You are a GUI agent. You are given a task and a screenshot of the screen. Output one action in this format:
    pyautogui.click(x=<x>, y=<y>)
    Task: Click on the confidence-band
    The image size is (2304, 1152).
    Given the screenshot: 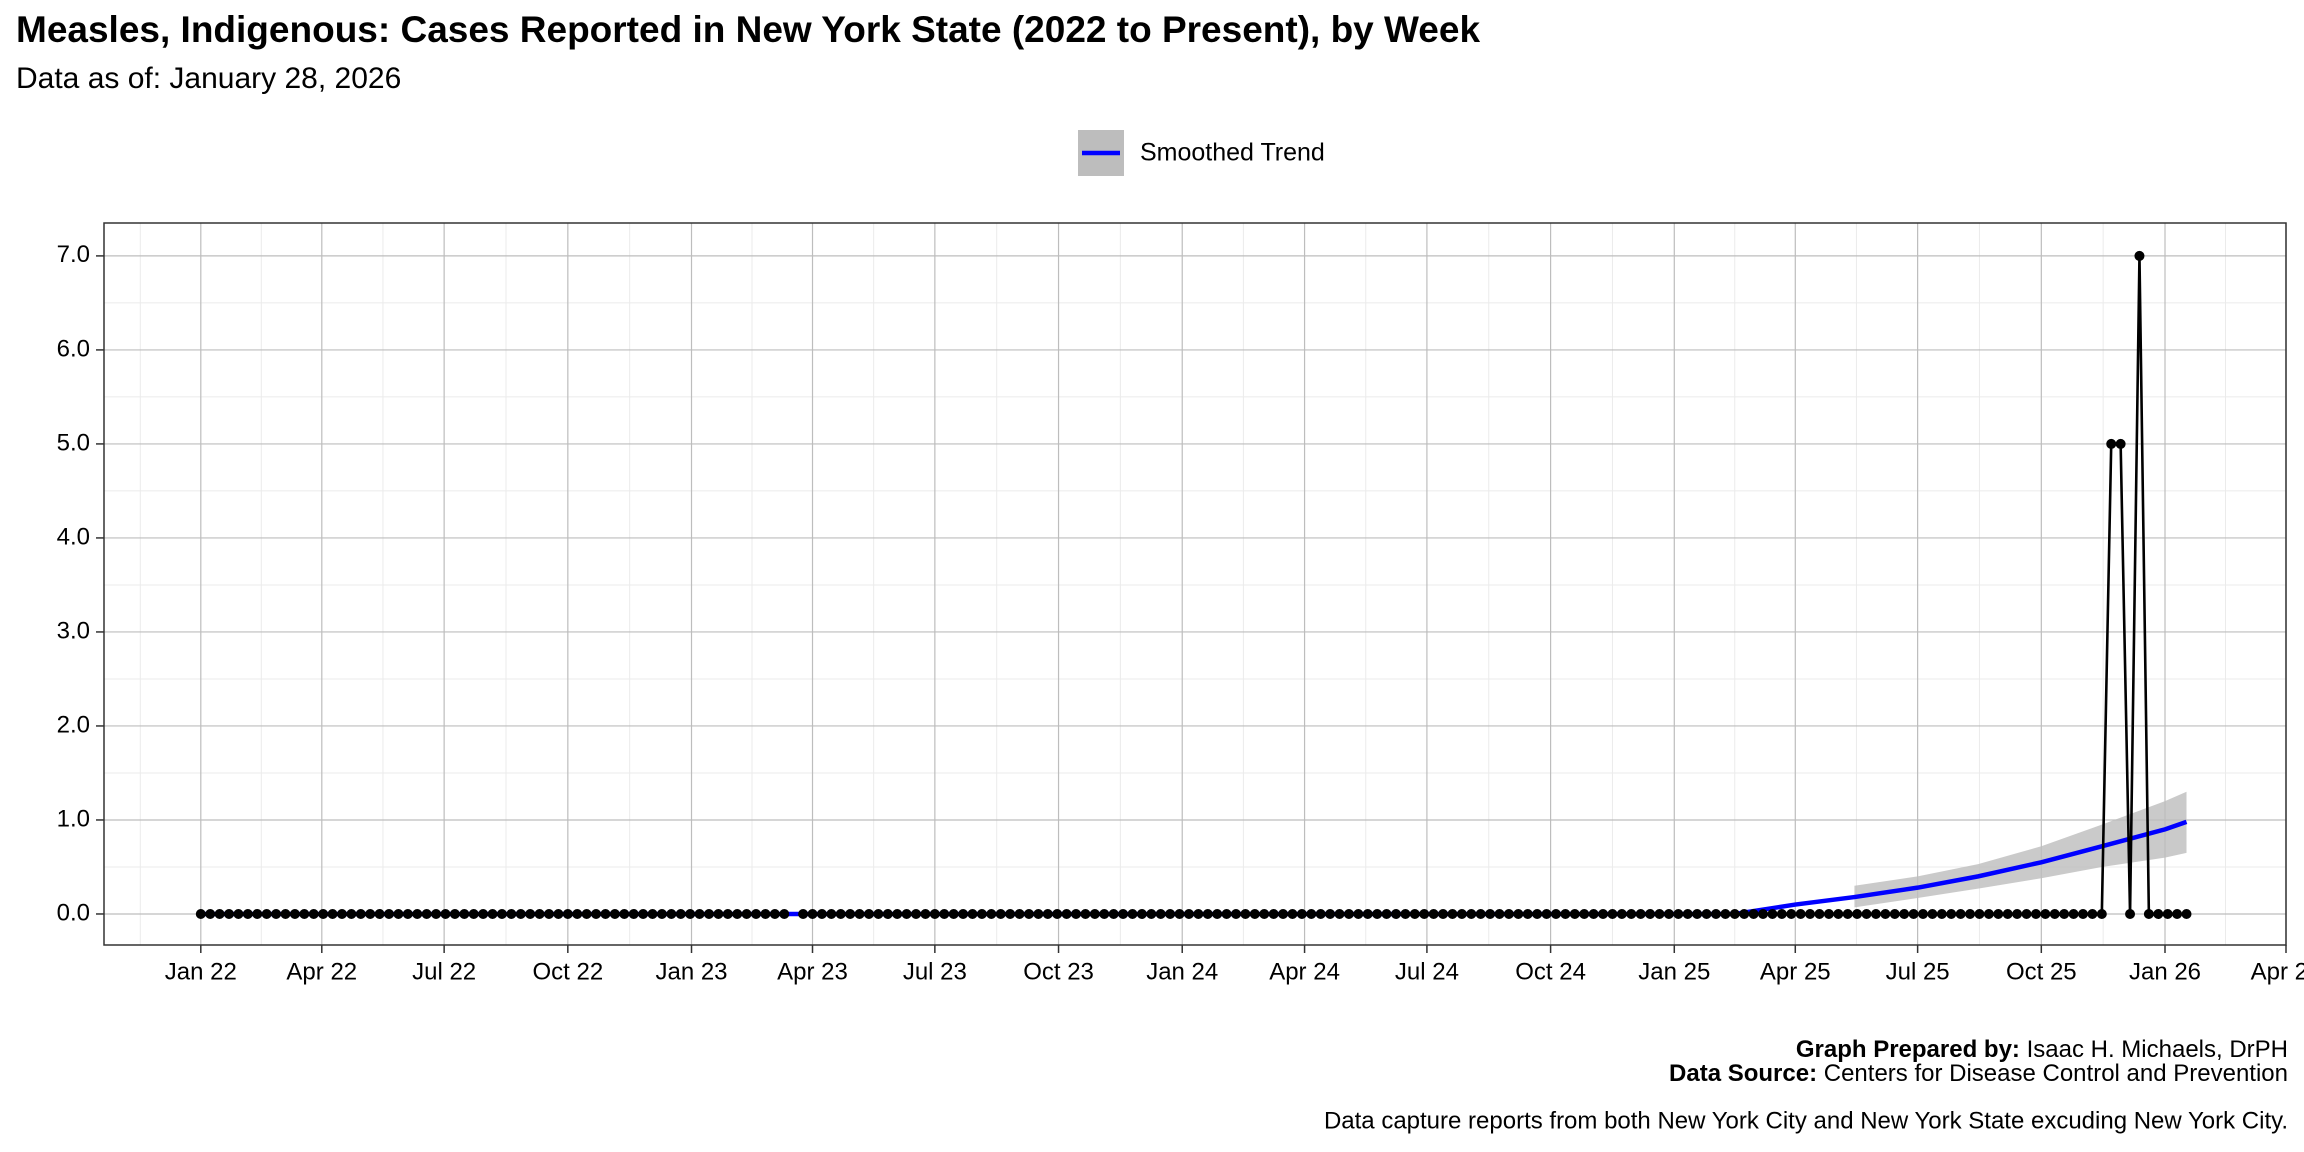 What is the action you would take?
    pyautogui.click(x=2020, y=849)
    